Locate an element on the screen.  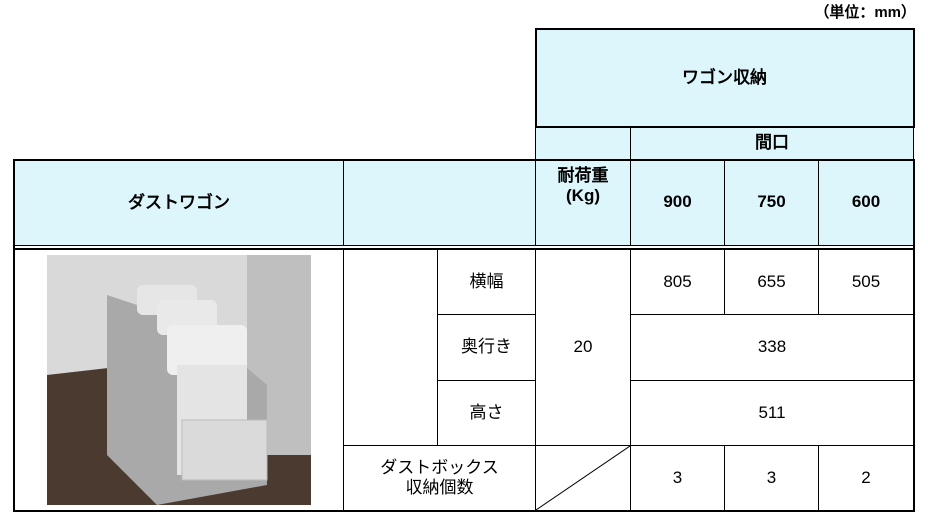
product-image is located at coordinates (179, 380).